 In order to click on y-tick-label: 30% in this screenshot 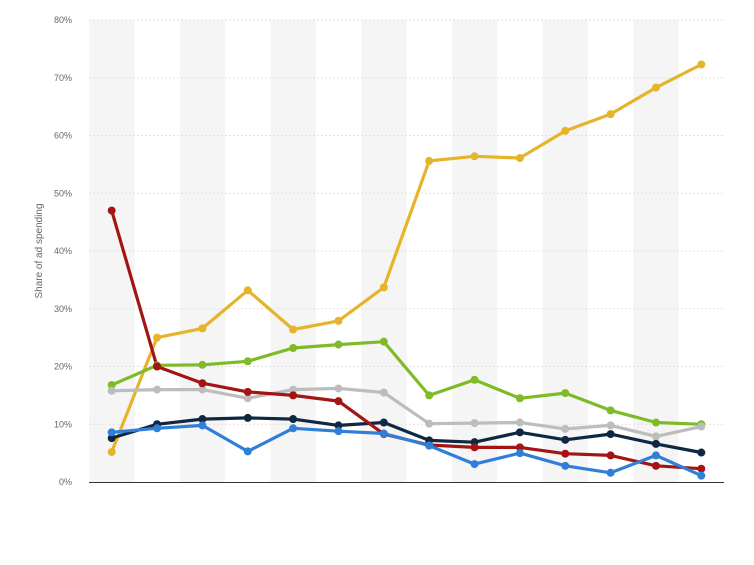, I will do `click(63, 309)`.